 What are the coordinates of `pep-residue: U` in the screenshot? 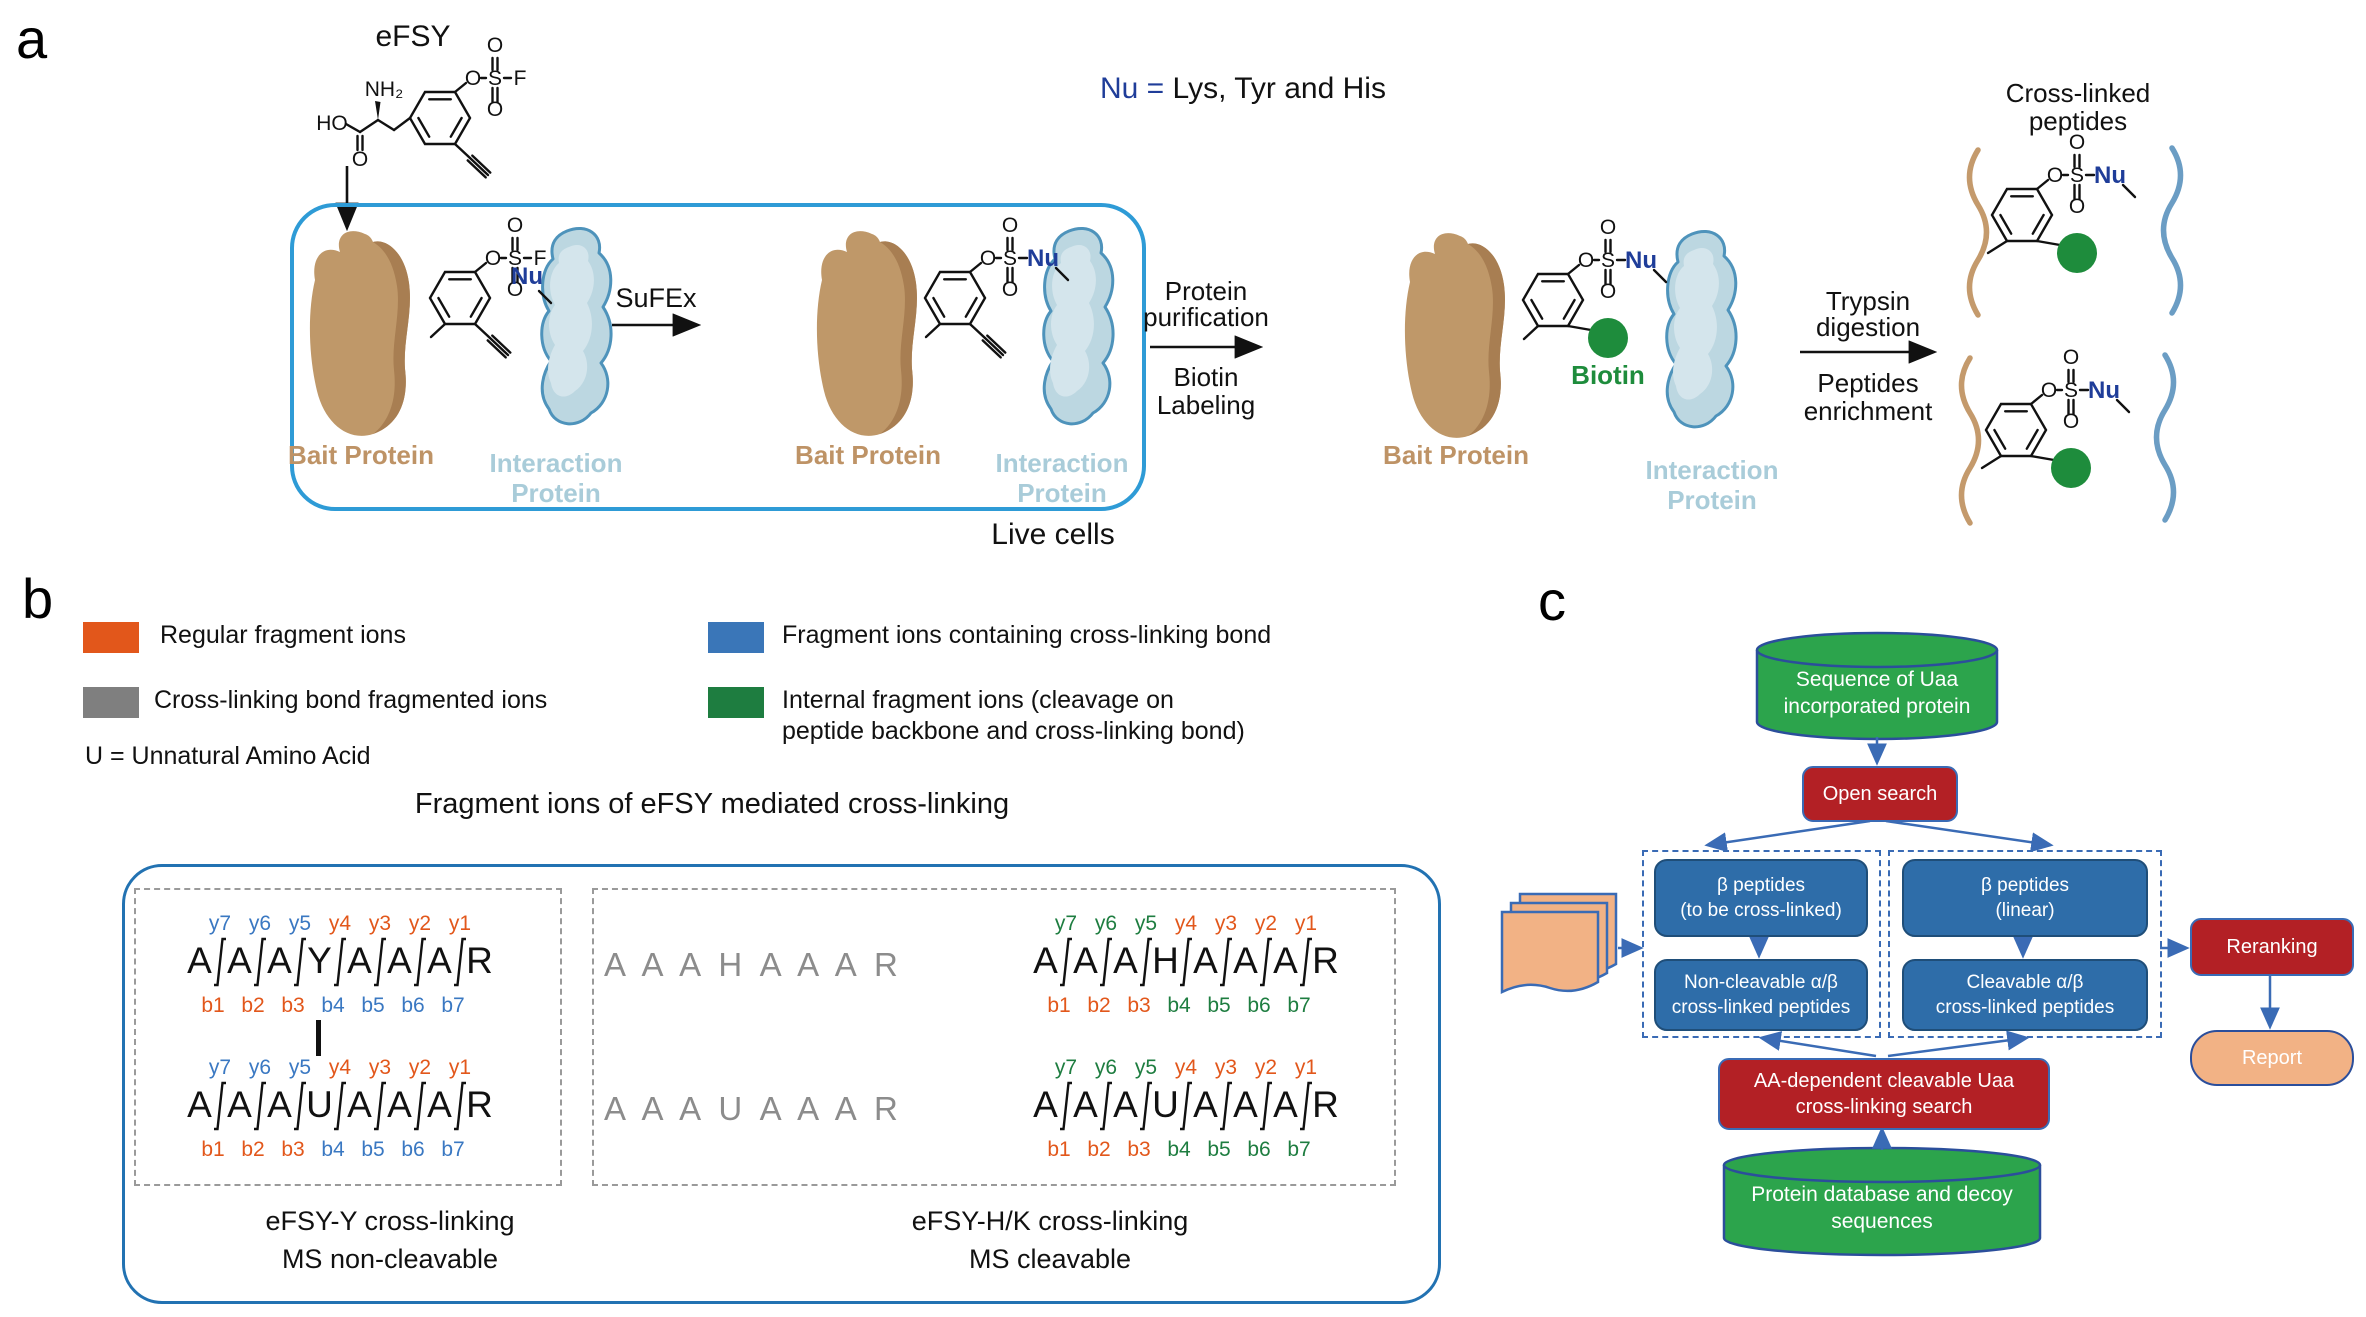 It's located at (1165, 1104).